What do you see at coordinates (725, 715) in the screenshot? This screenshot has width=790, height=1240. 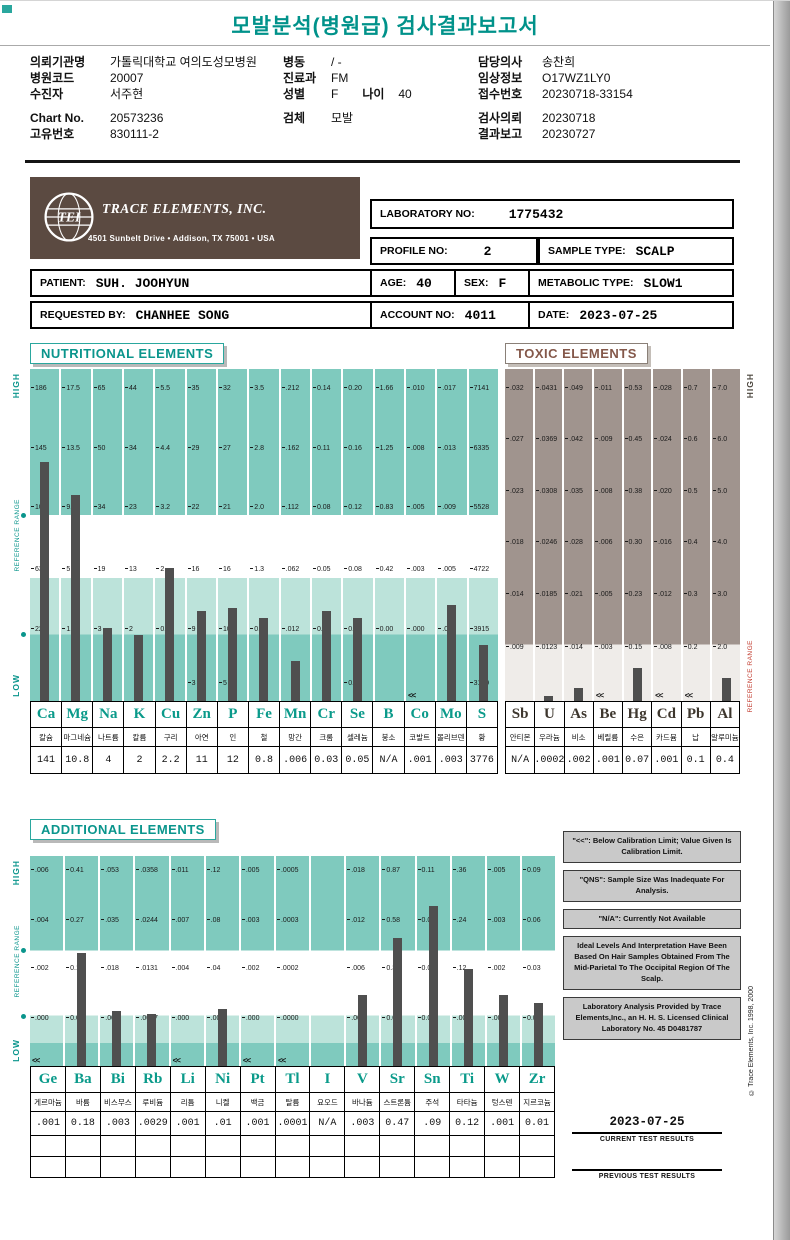 I see `element-symbol-Al: Al` at bounding box center [725, 715].